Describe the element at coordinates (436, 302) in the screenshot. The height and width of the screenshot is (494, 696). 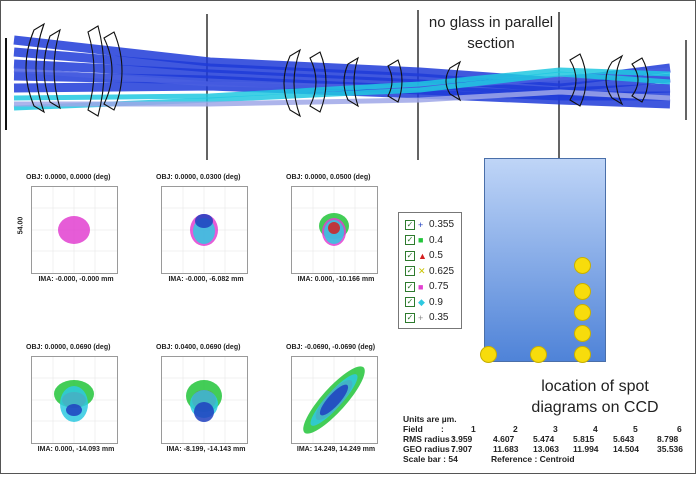
I see `wavelength-value: 0.9` at that location.